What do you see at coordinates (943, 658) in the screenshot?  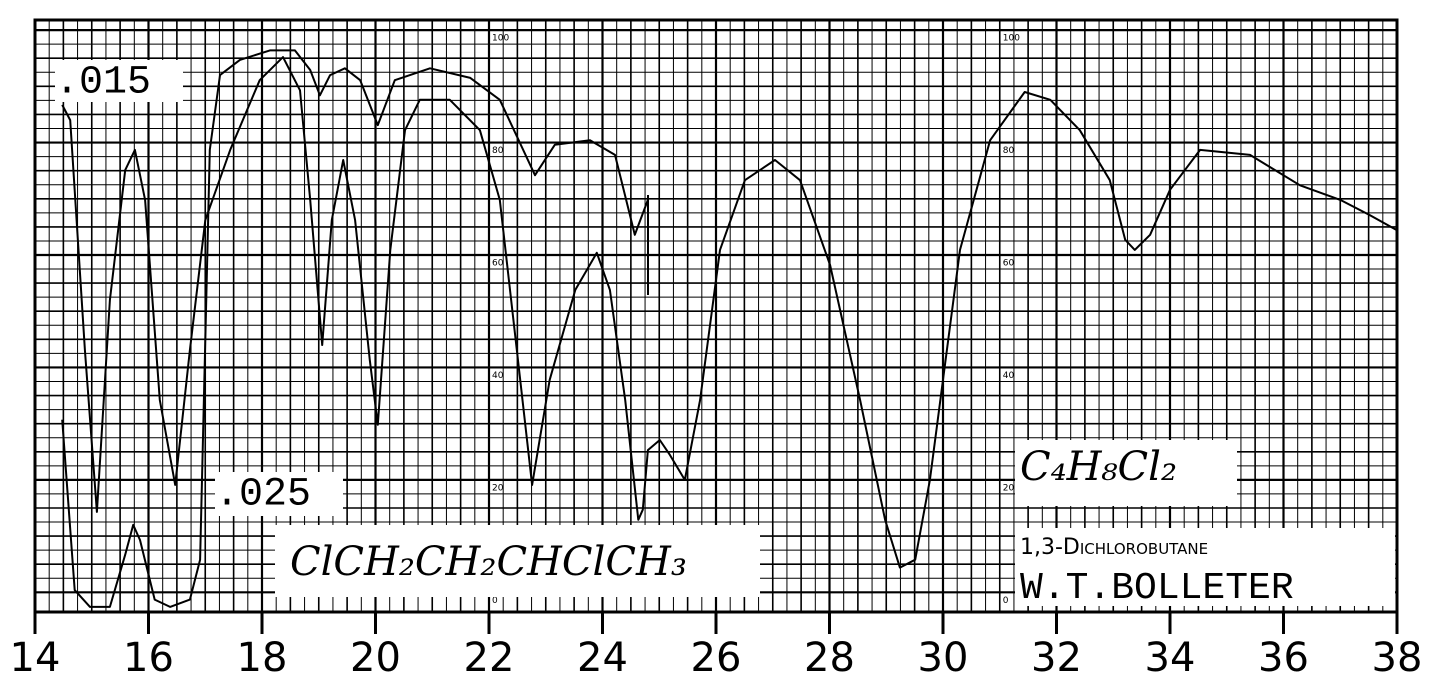 I see `x-tick-label: 30` at bounding box center [943, 658].